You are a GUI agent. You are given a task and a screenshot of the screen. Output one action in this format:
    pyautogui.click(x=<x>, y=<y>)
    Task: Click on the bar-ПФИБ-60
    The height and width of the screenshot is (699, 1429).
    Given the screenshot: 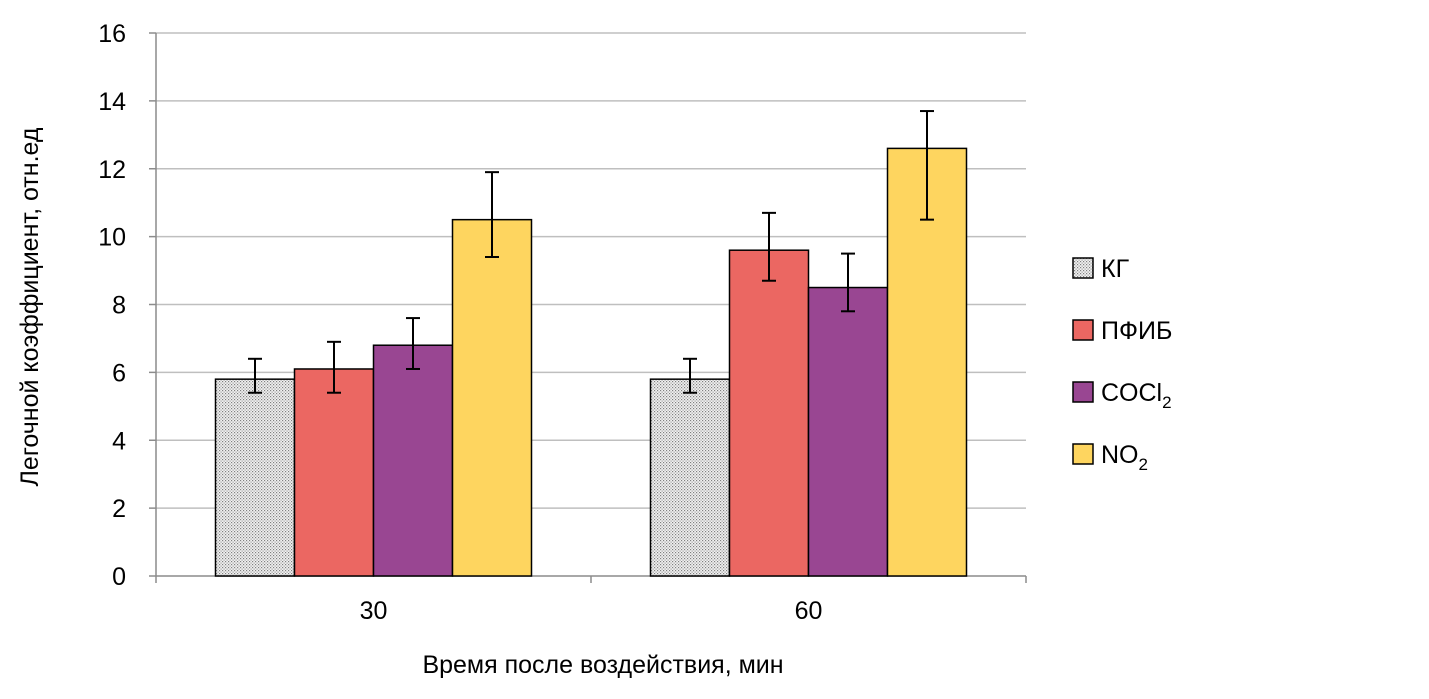 What is the action you would take?
    pyautogui.click(x=769, y=413)
    